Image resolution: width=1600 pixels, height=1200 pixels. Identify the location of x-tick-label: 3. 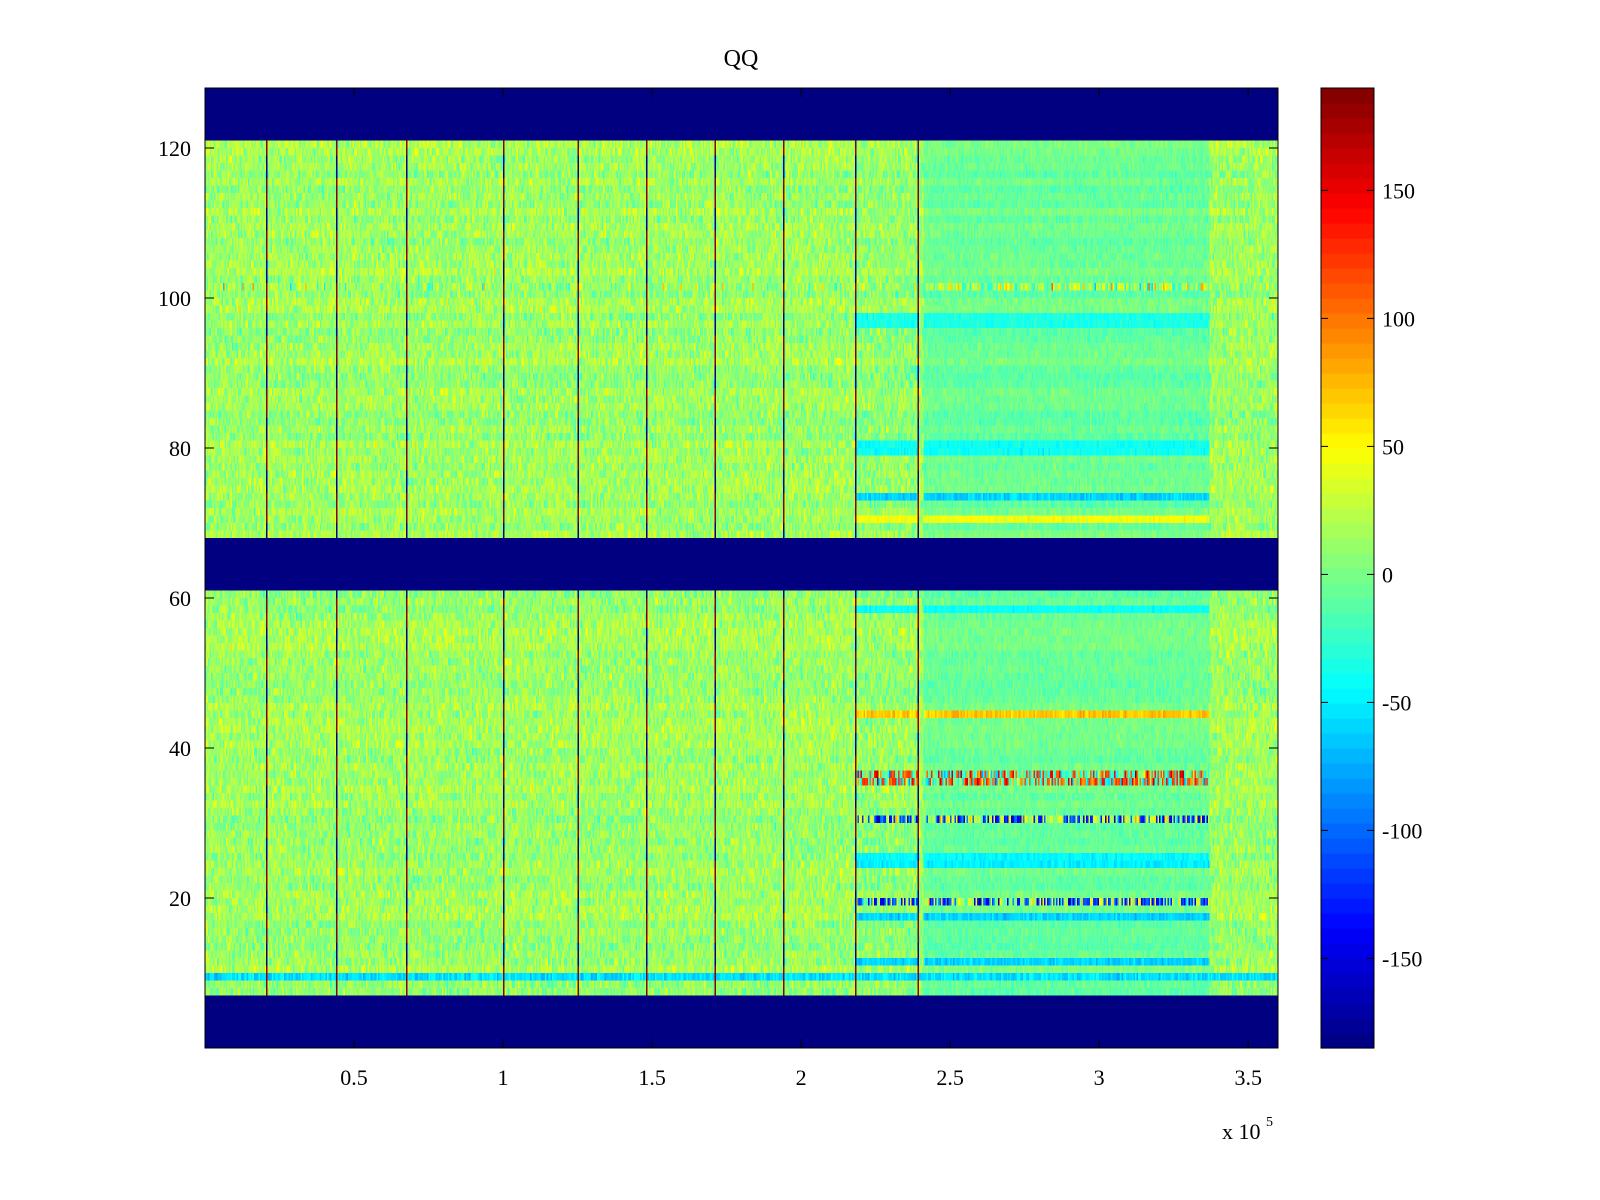
(1099, 1077).